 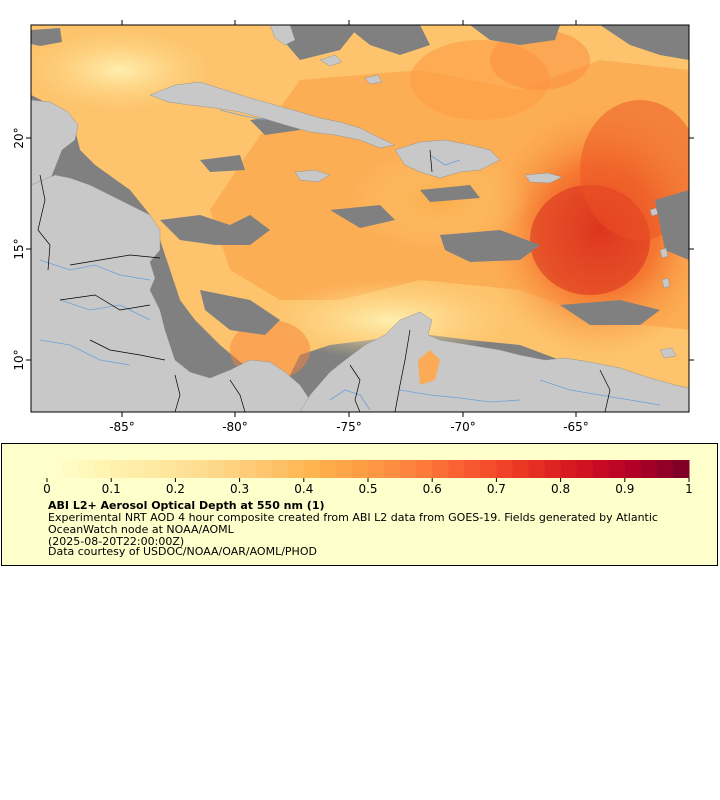 What do you see at coordinates (543, 178) in the screenshot?
I see `puerto-rico` at bounding box center [543, 178].